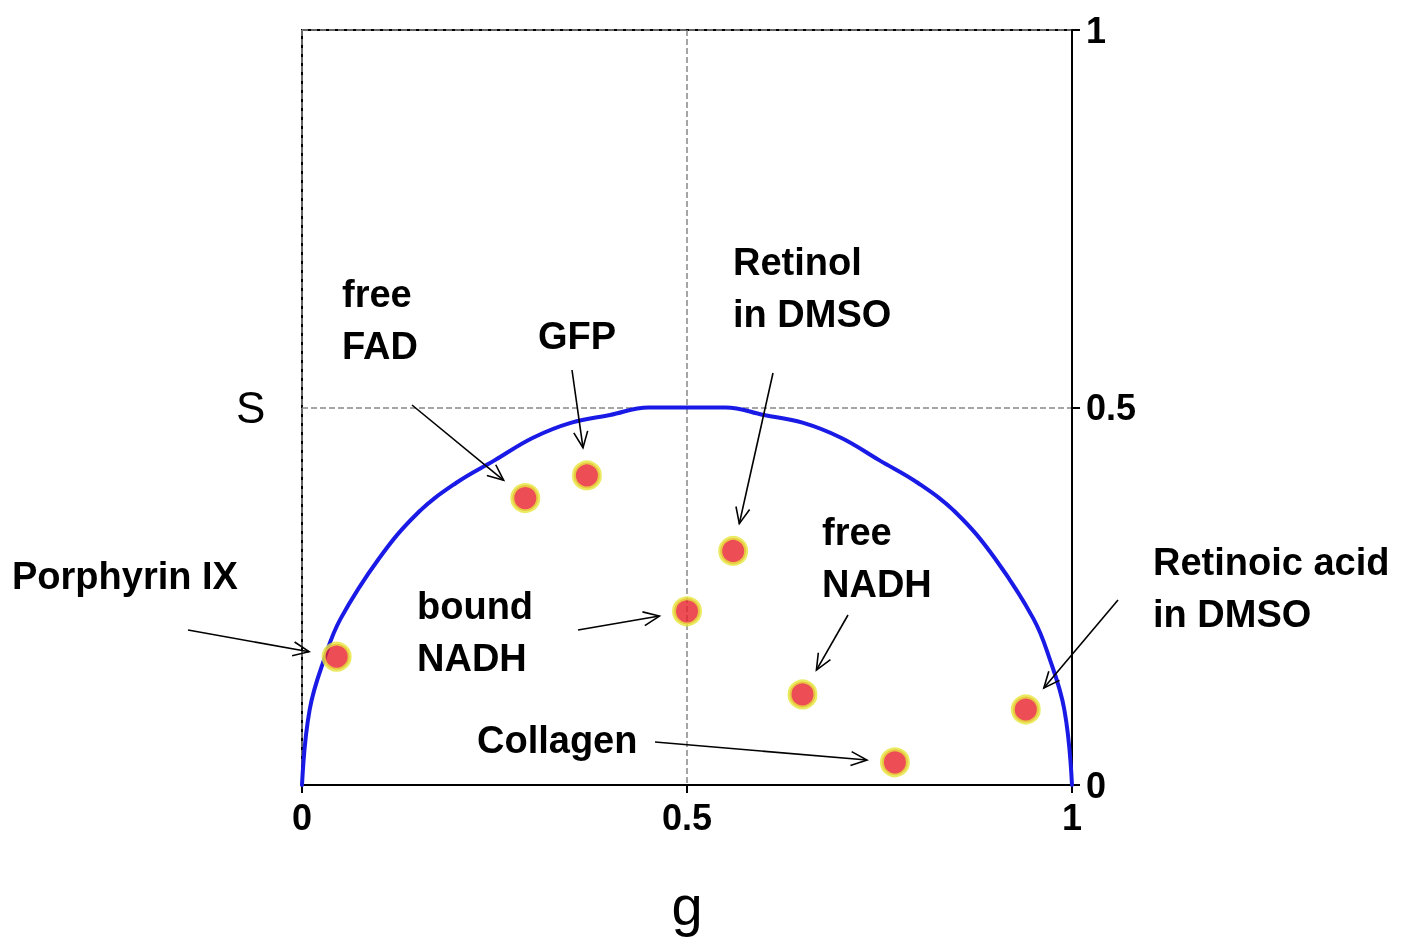  What do you see at coordinates (475, 632) in the screenshot?
I see `annotation: bound NADH` at bounding box center [475, 632].